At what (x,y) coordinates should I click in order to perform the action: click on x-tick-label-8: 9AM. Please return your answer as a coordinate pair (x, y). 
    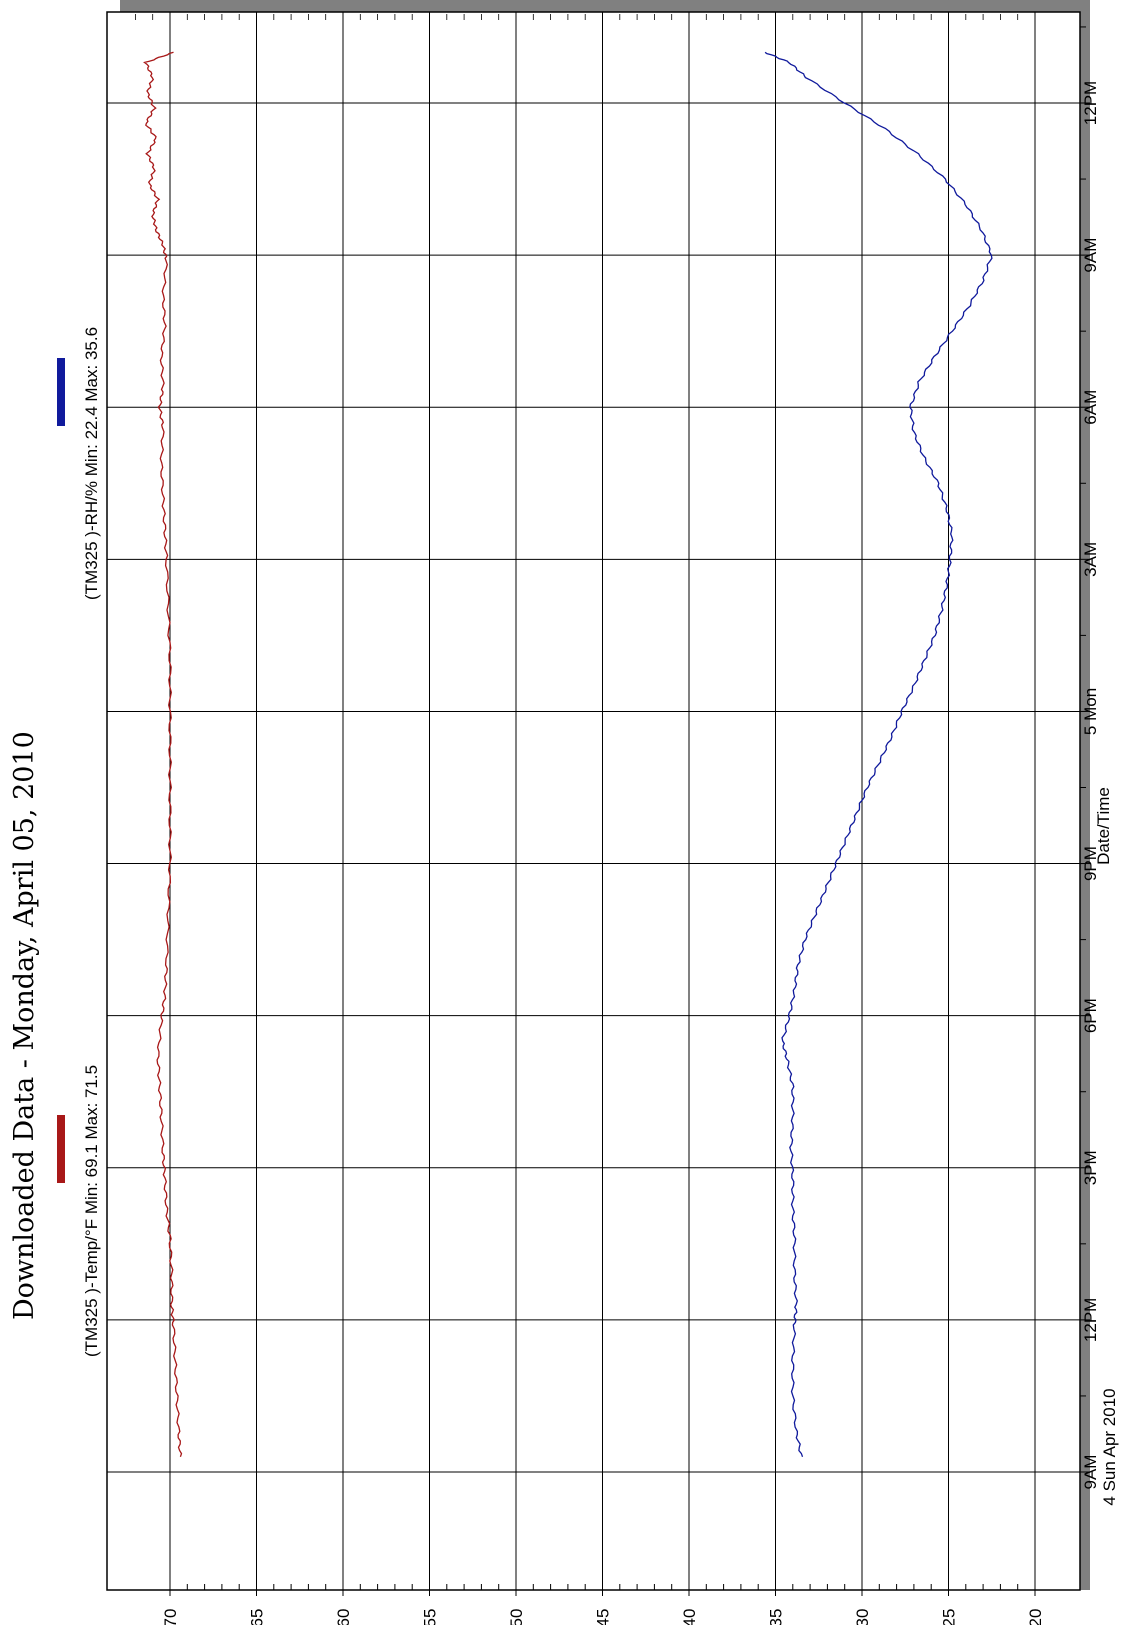
    Looking at the image, I should click on (1090, 255).